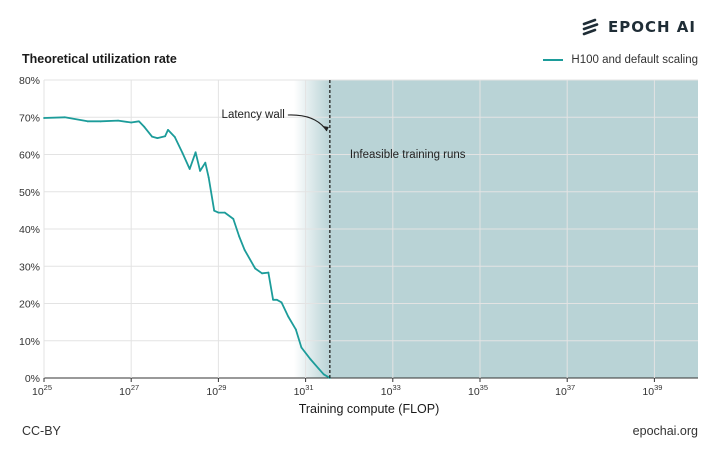 The image size is (720, 462). Describe the element at coordinates (216, 390) in the screenshot. I see `x-tick-label: 1029` at that location.